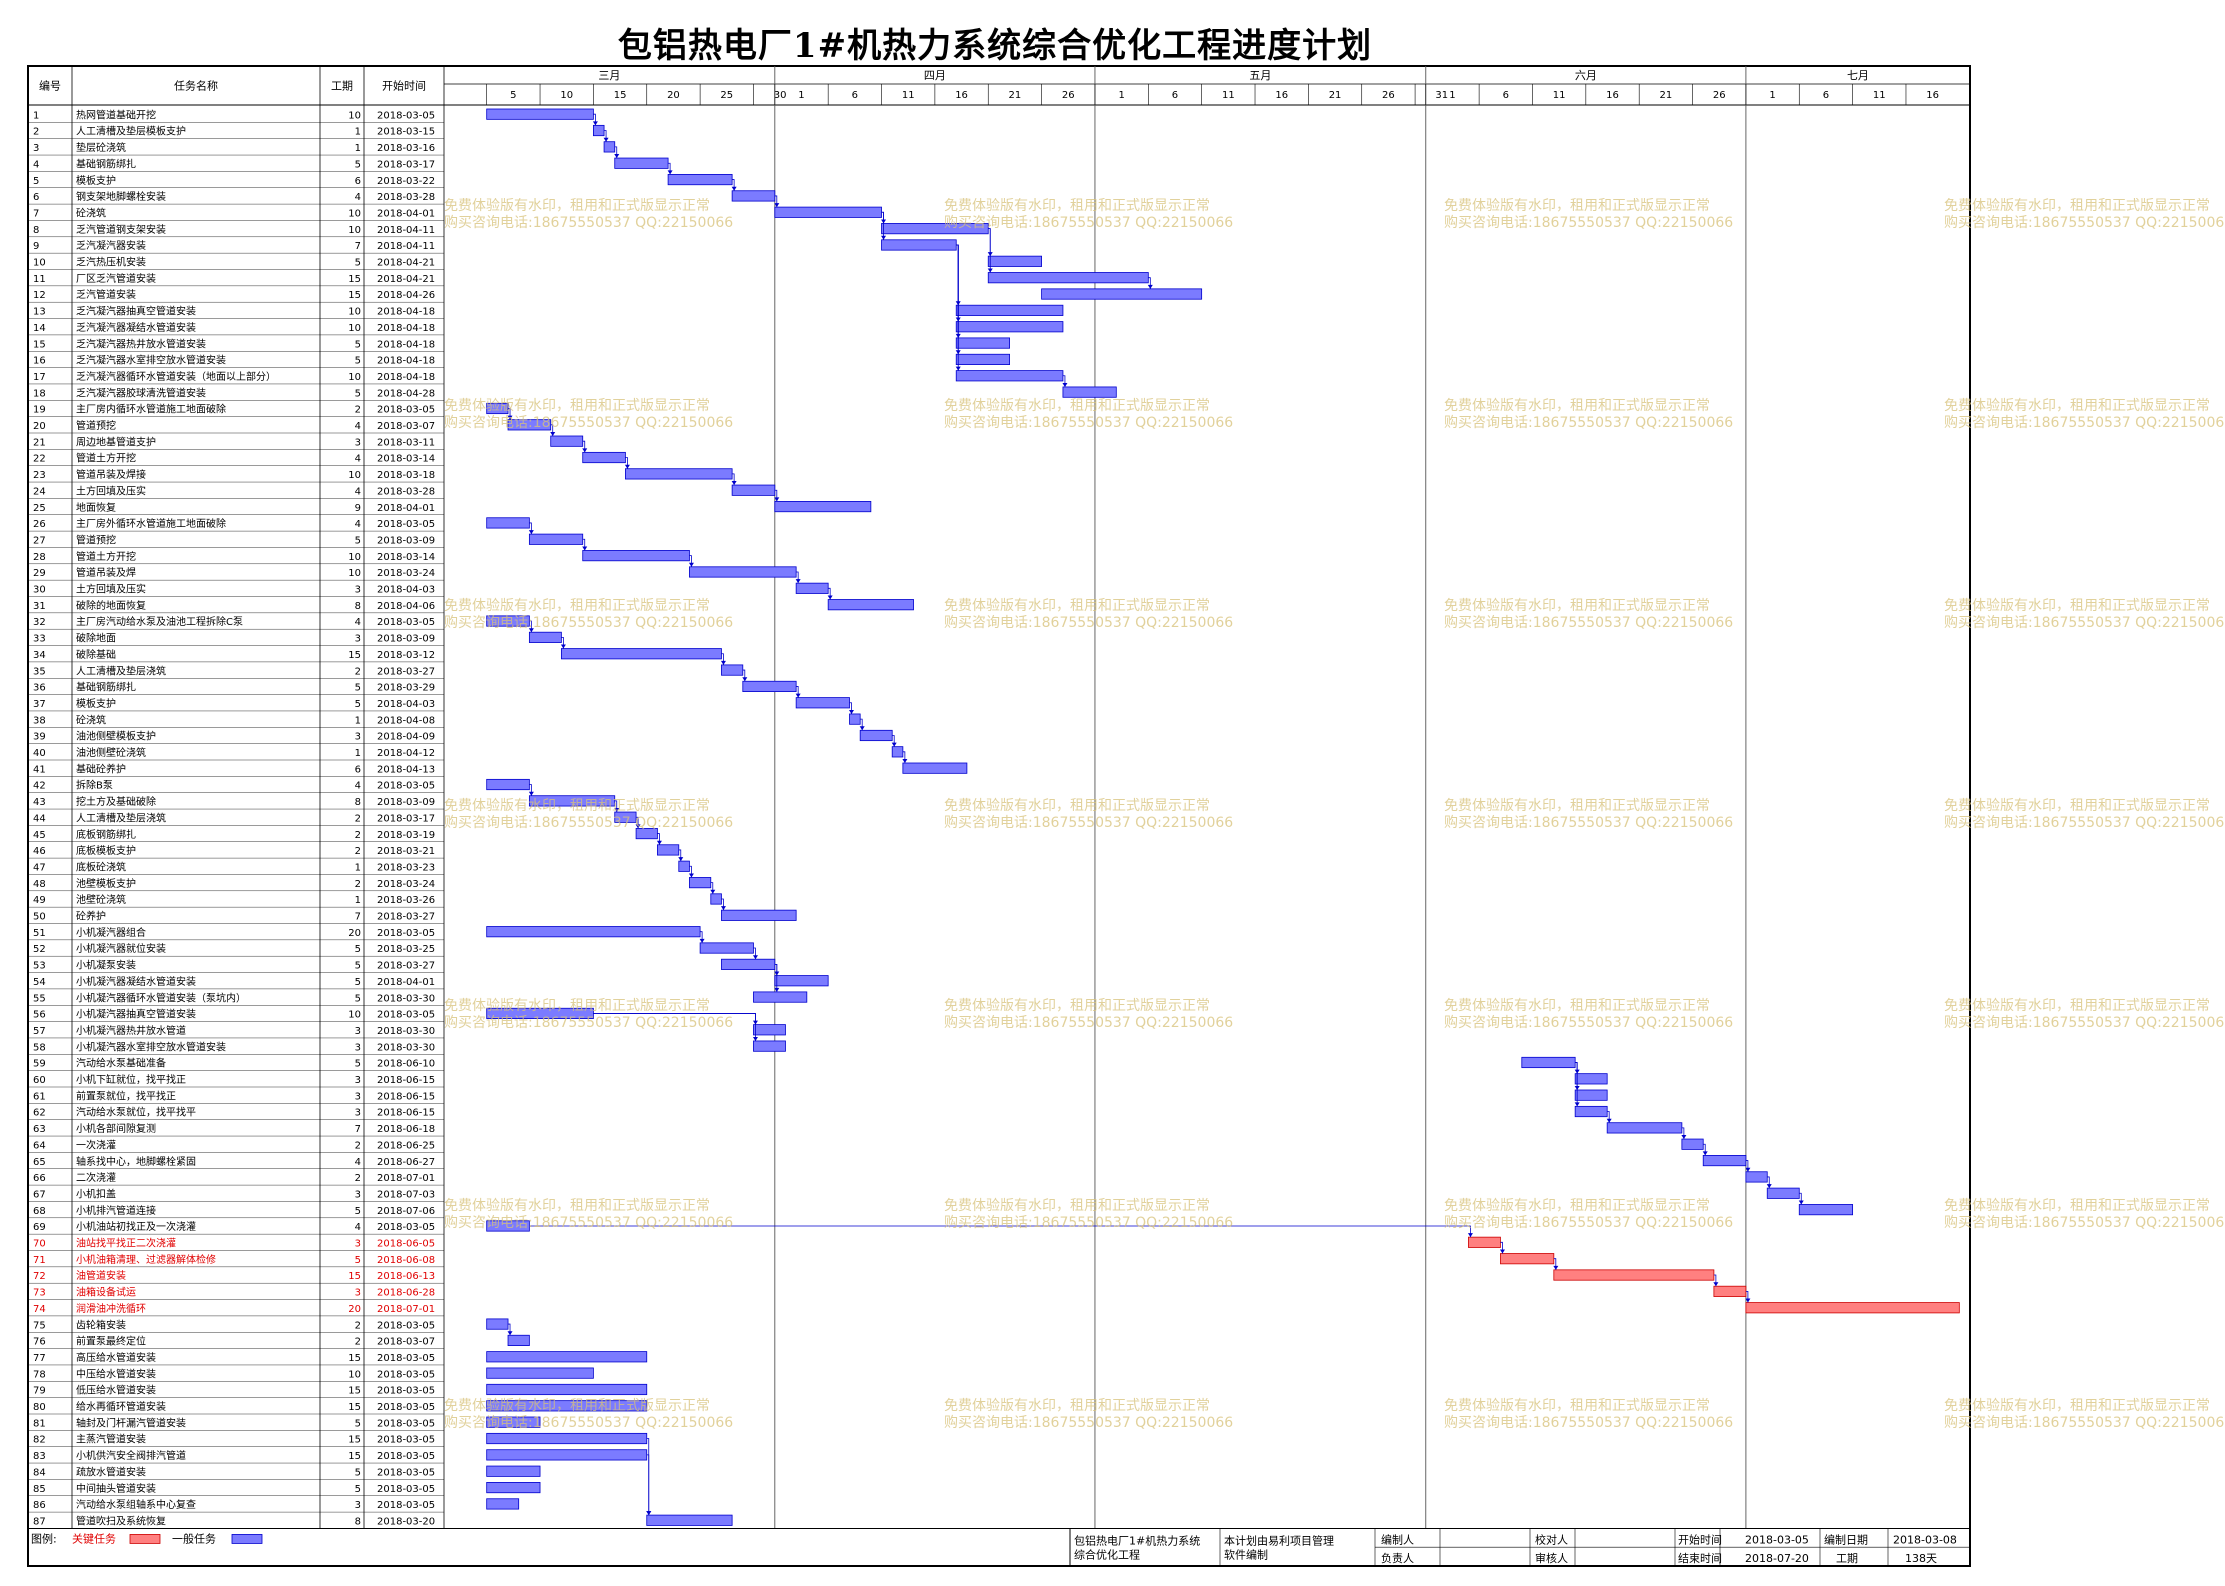 The image size is (2225, 1586). Describe the element at coordinates (39, 851) in the screenshot. I see `task-id: 46` at that location.